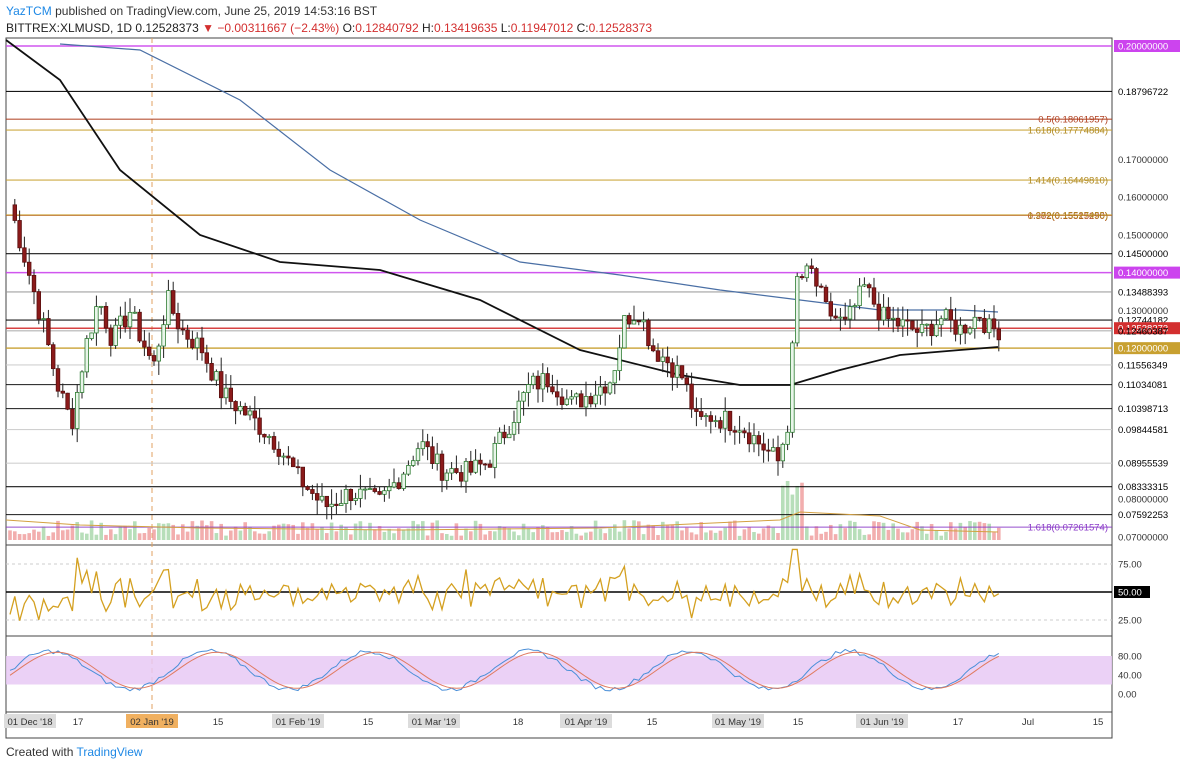  I want to click on level-label: 0.14000000, so click(1143, 273).